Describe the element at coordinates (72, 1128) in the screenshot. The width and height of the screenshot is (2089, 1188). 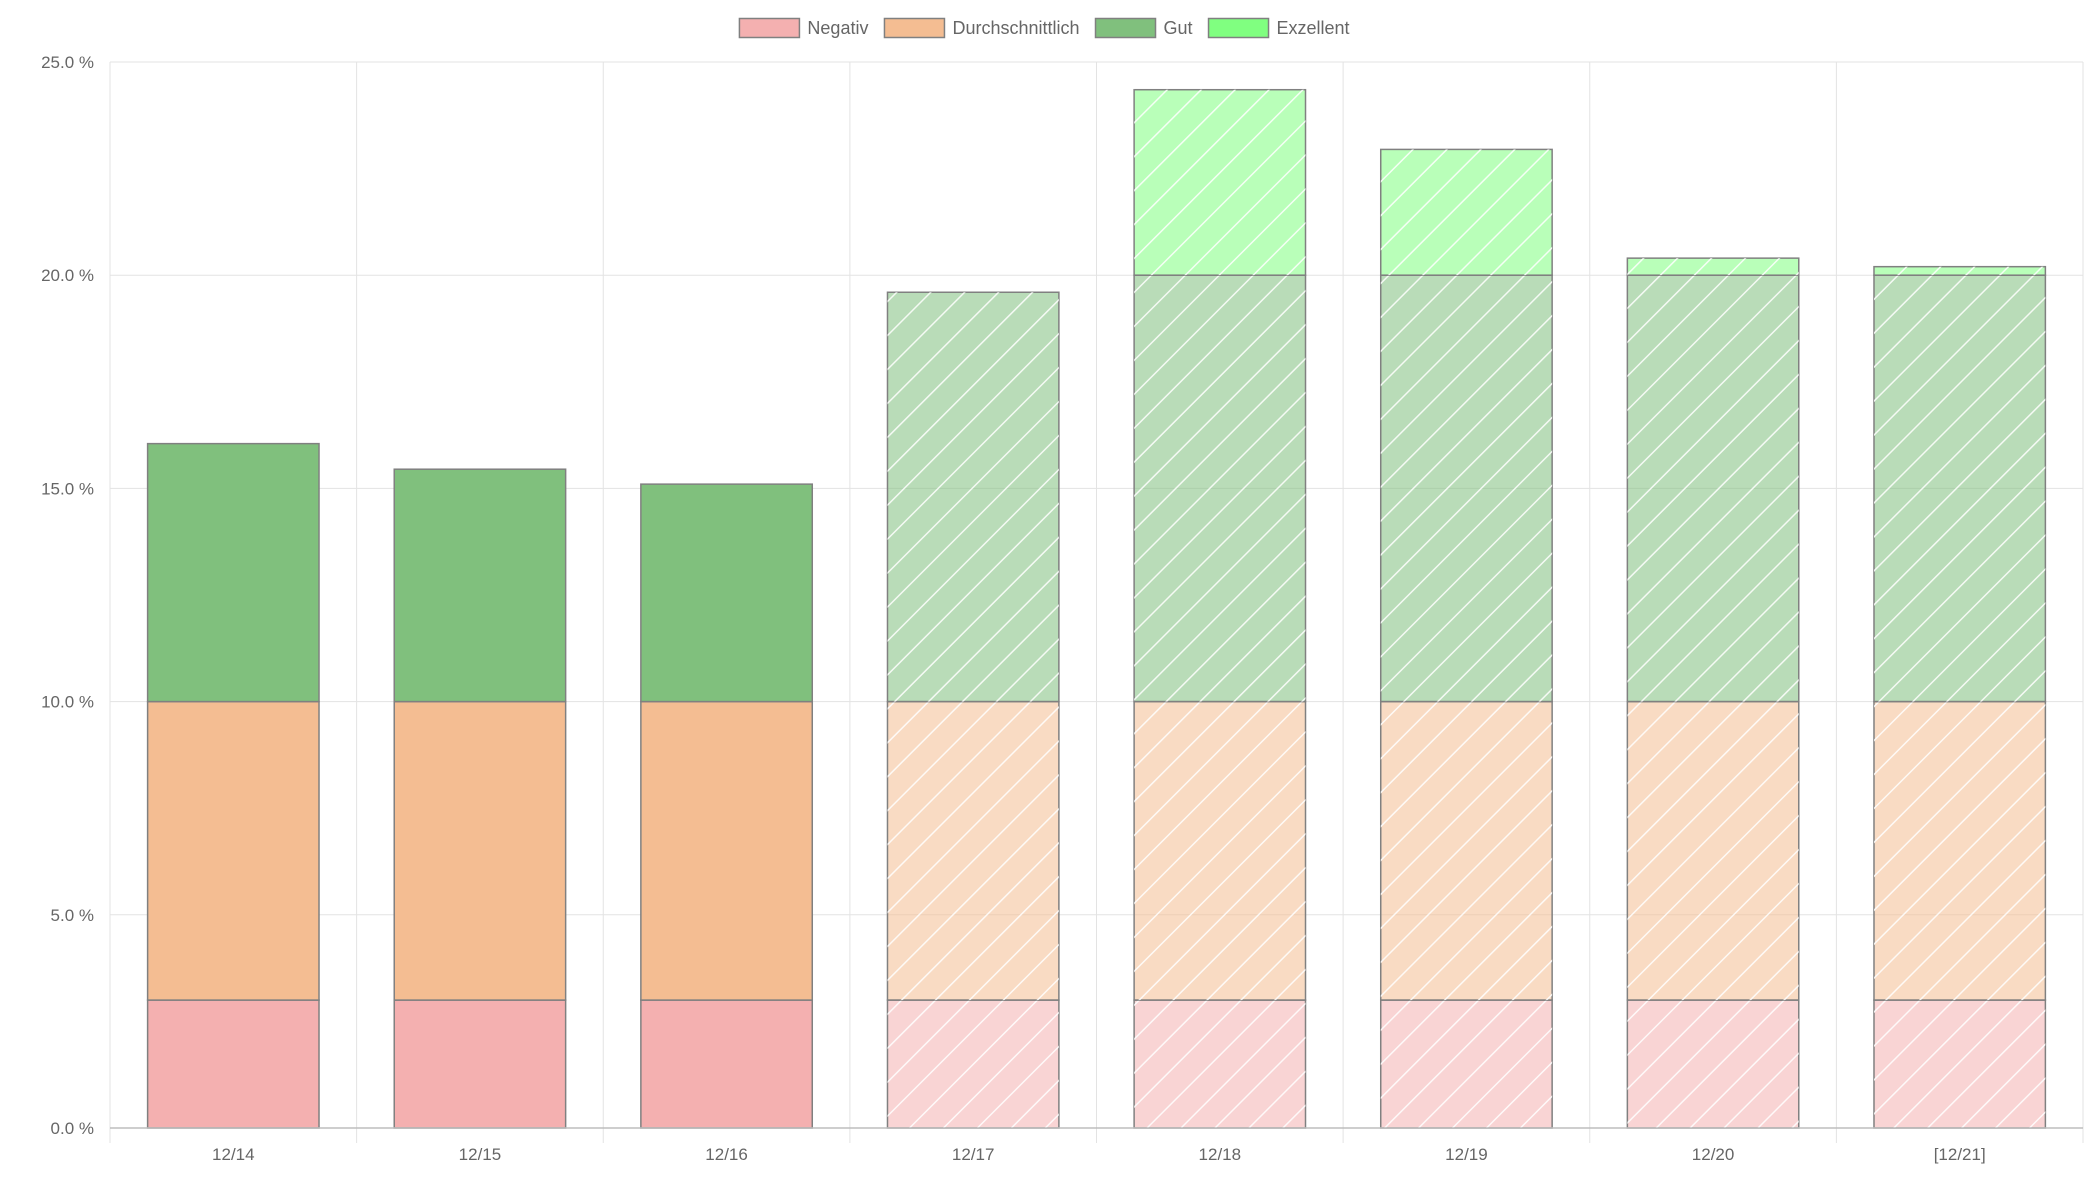
I see `y-tick-label: 0.0 %` at that location.